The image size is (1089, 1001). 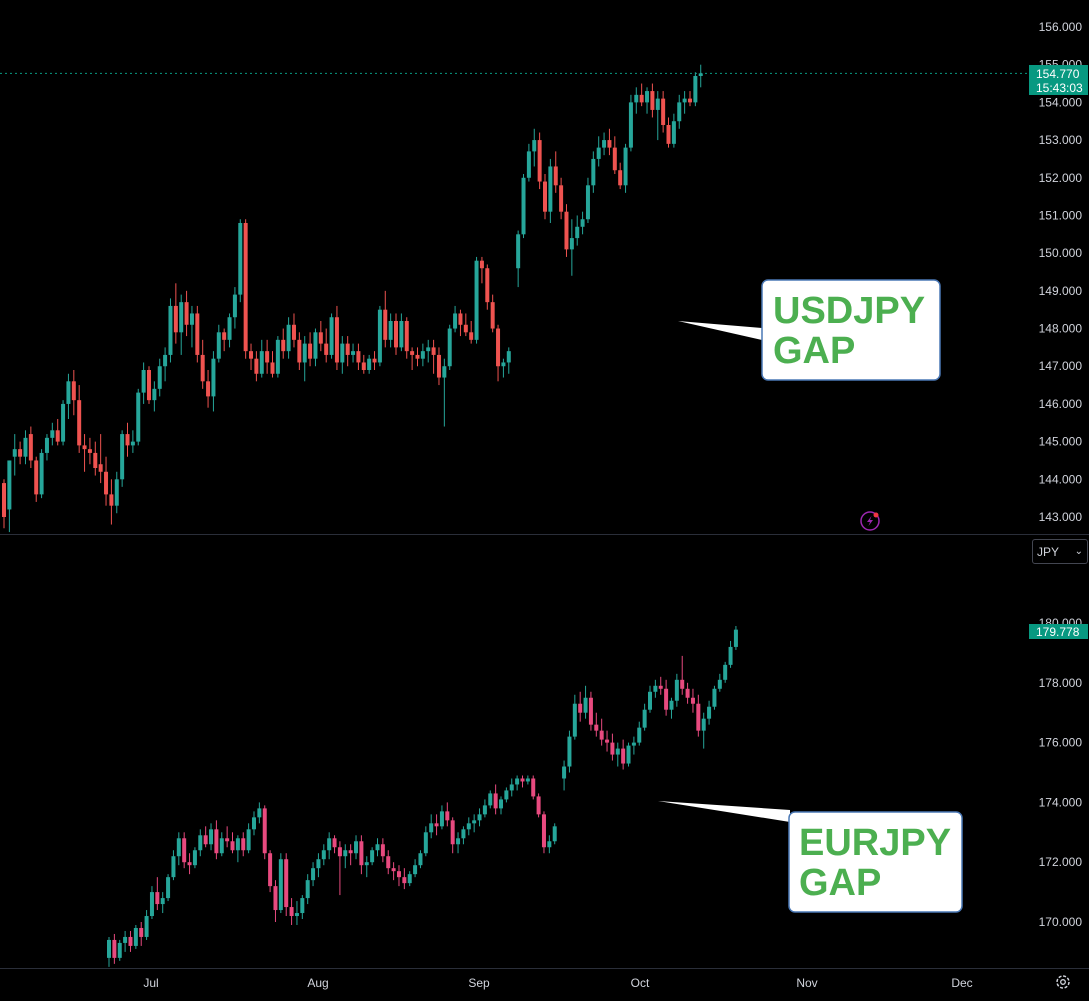 What do you see at coordinates (1061, 140) in the screenshot?
I see `usdjpy-y-tick-label: 153.000` at bounding box center [1061, 140].